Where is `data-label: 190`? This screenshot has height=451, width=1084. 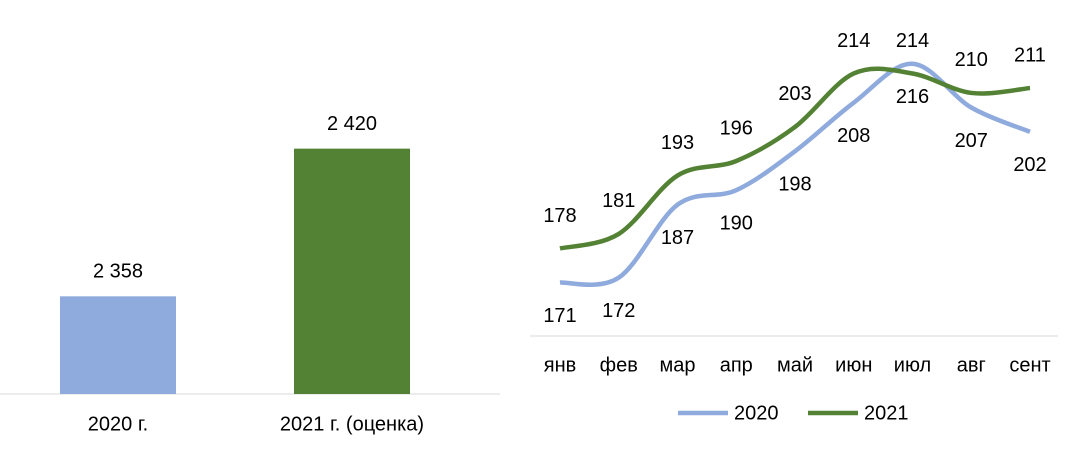 data-label: 190 is located at coordinates (736, 223).